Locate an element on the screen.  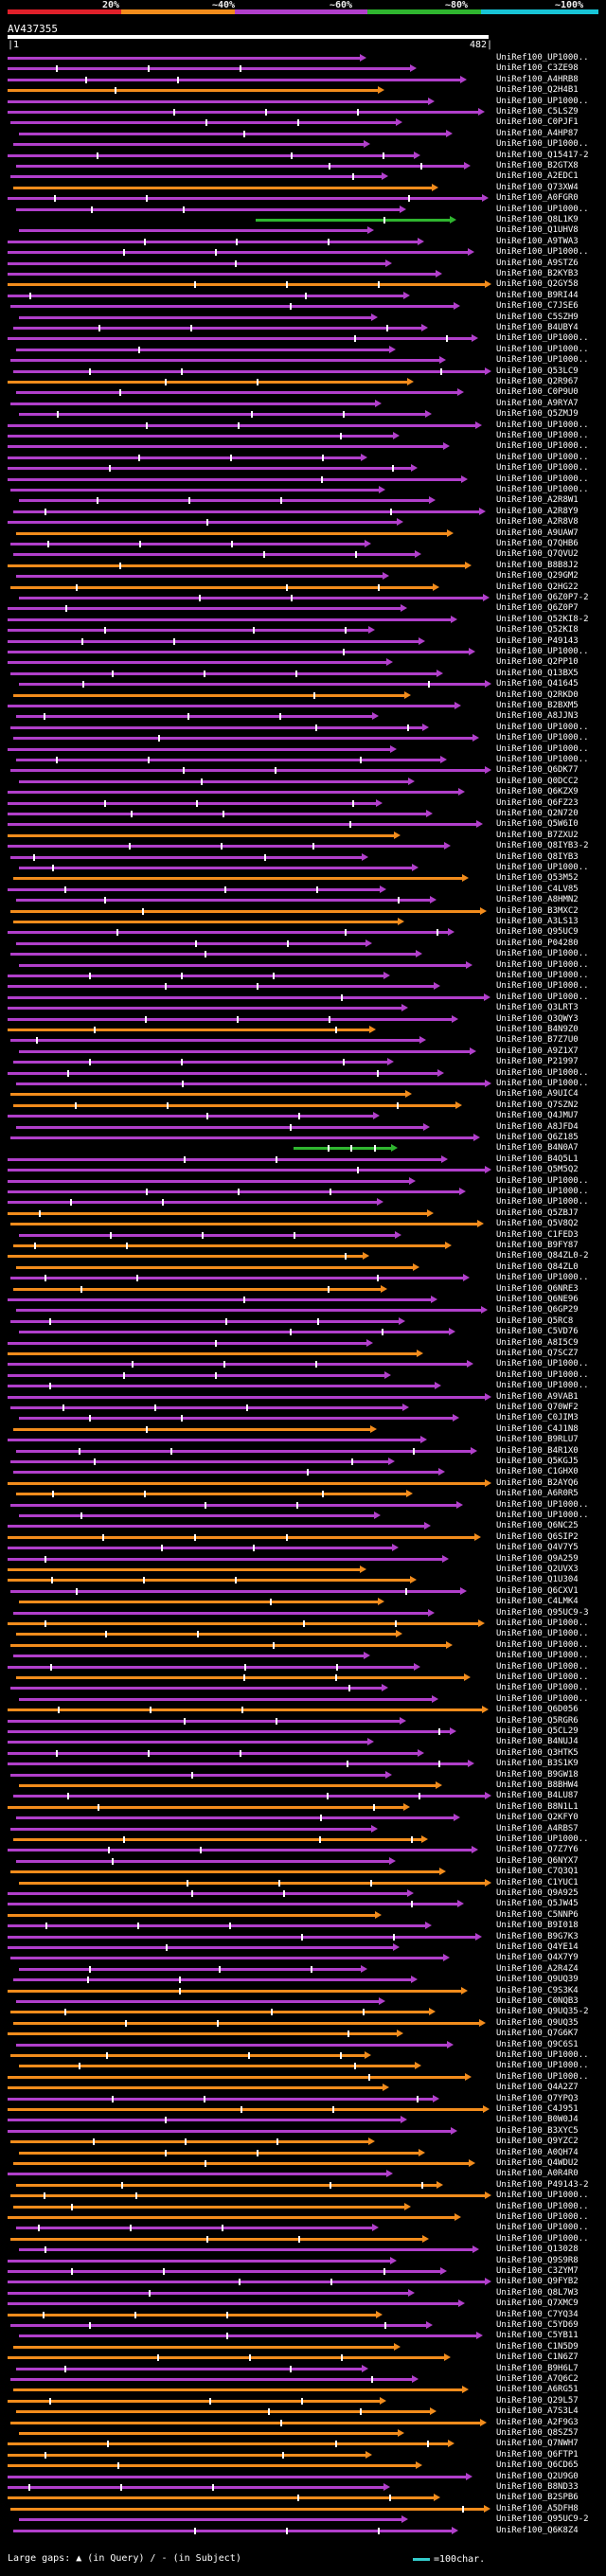
hit-label: UniRef100_B9RLU7 is located at coordinates (537, 1440).